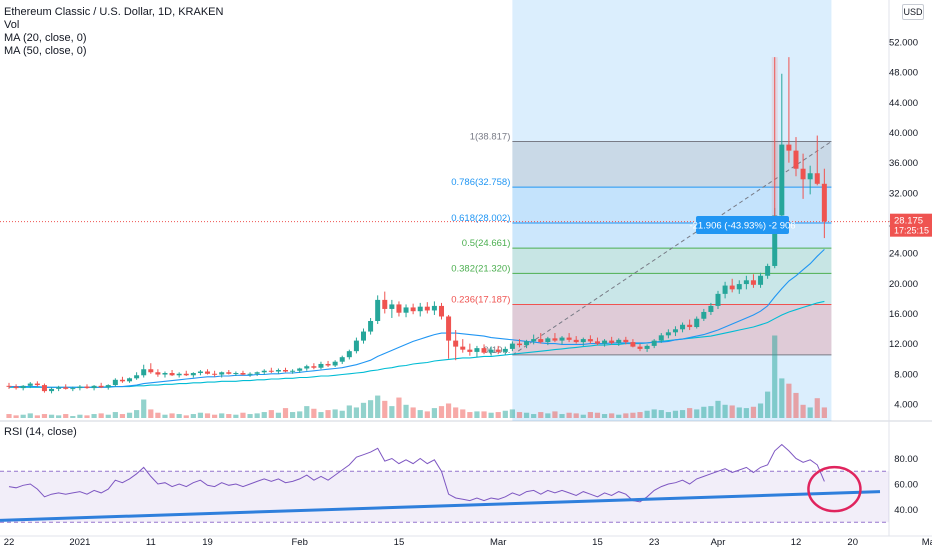 The height and width of the screenshot is (555, 932). I want to click on last-price-tag, so click(911, 225).